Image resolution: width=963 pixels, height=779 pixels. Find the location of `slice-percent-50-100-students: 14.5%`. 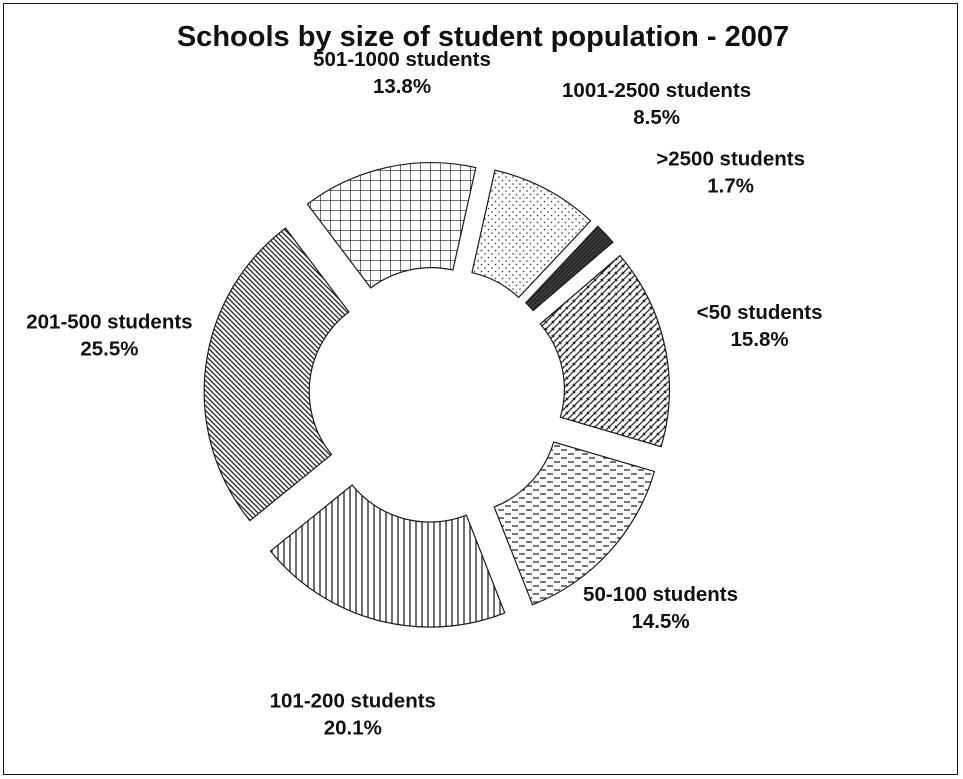

slice-percent-50-100-students: 14.5% is located at coordinates (660, 621).